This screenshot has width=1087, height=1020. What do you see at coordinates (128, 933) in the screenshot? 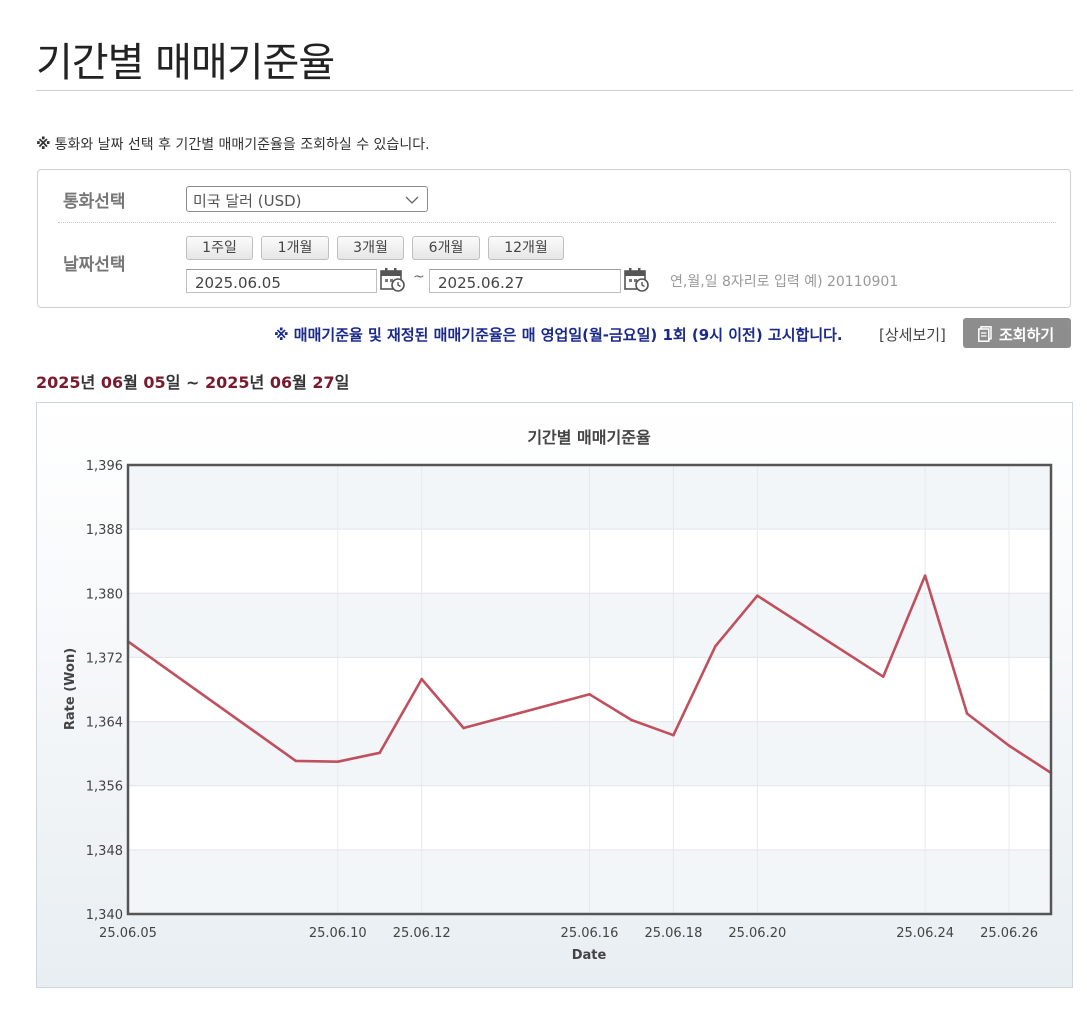
I see `x-tick-label: 25.06.05` at bounding box center [128, 933].